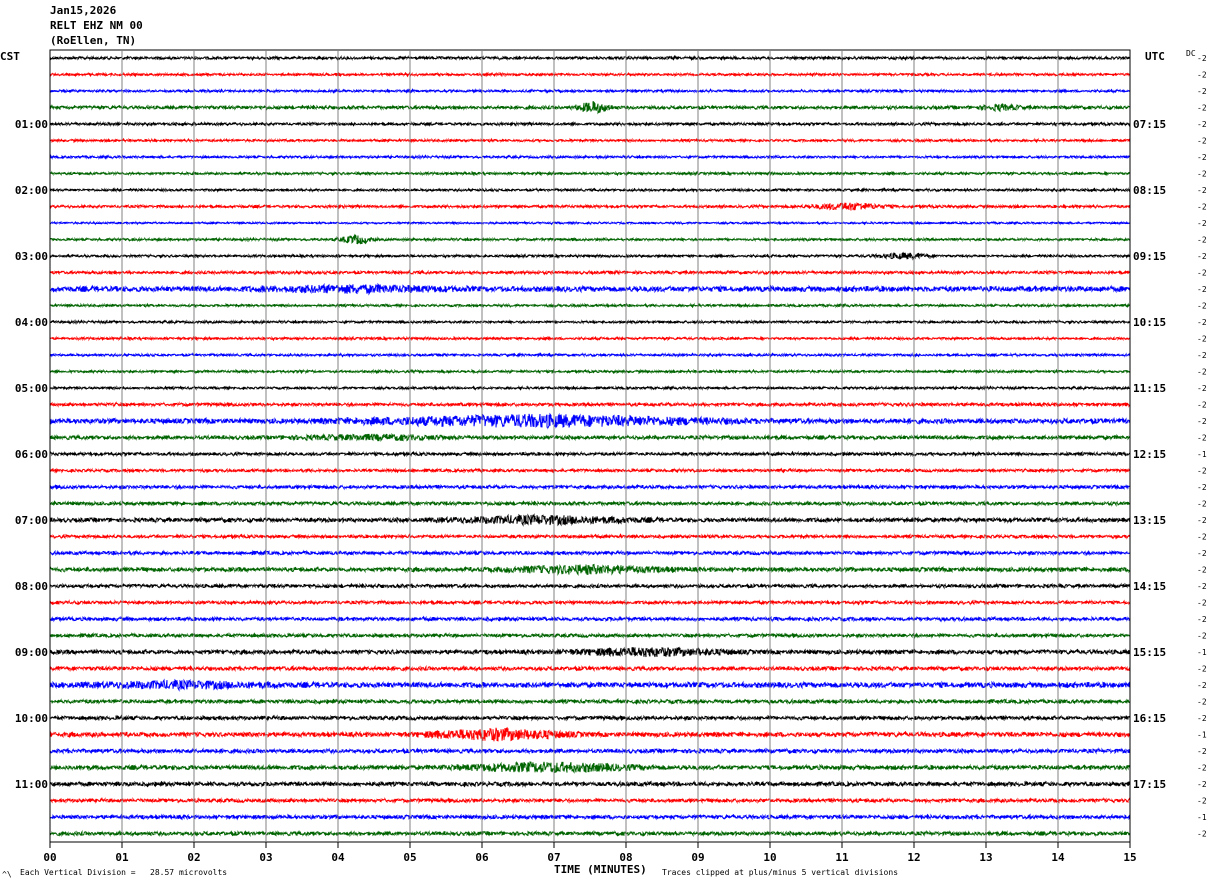 Image resolution: width=1210 pixels, height=886 pixels. What do you see at coordinates (193, 857) in the screenshot?
I see `x-tick-label-02: 02` at bounding box center [193, 857].